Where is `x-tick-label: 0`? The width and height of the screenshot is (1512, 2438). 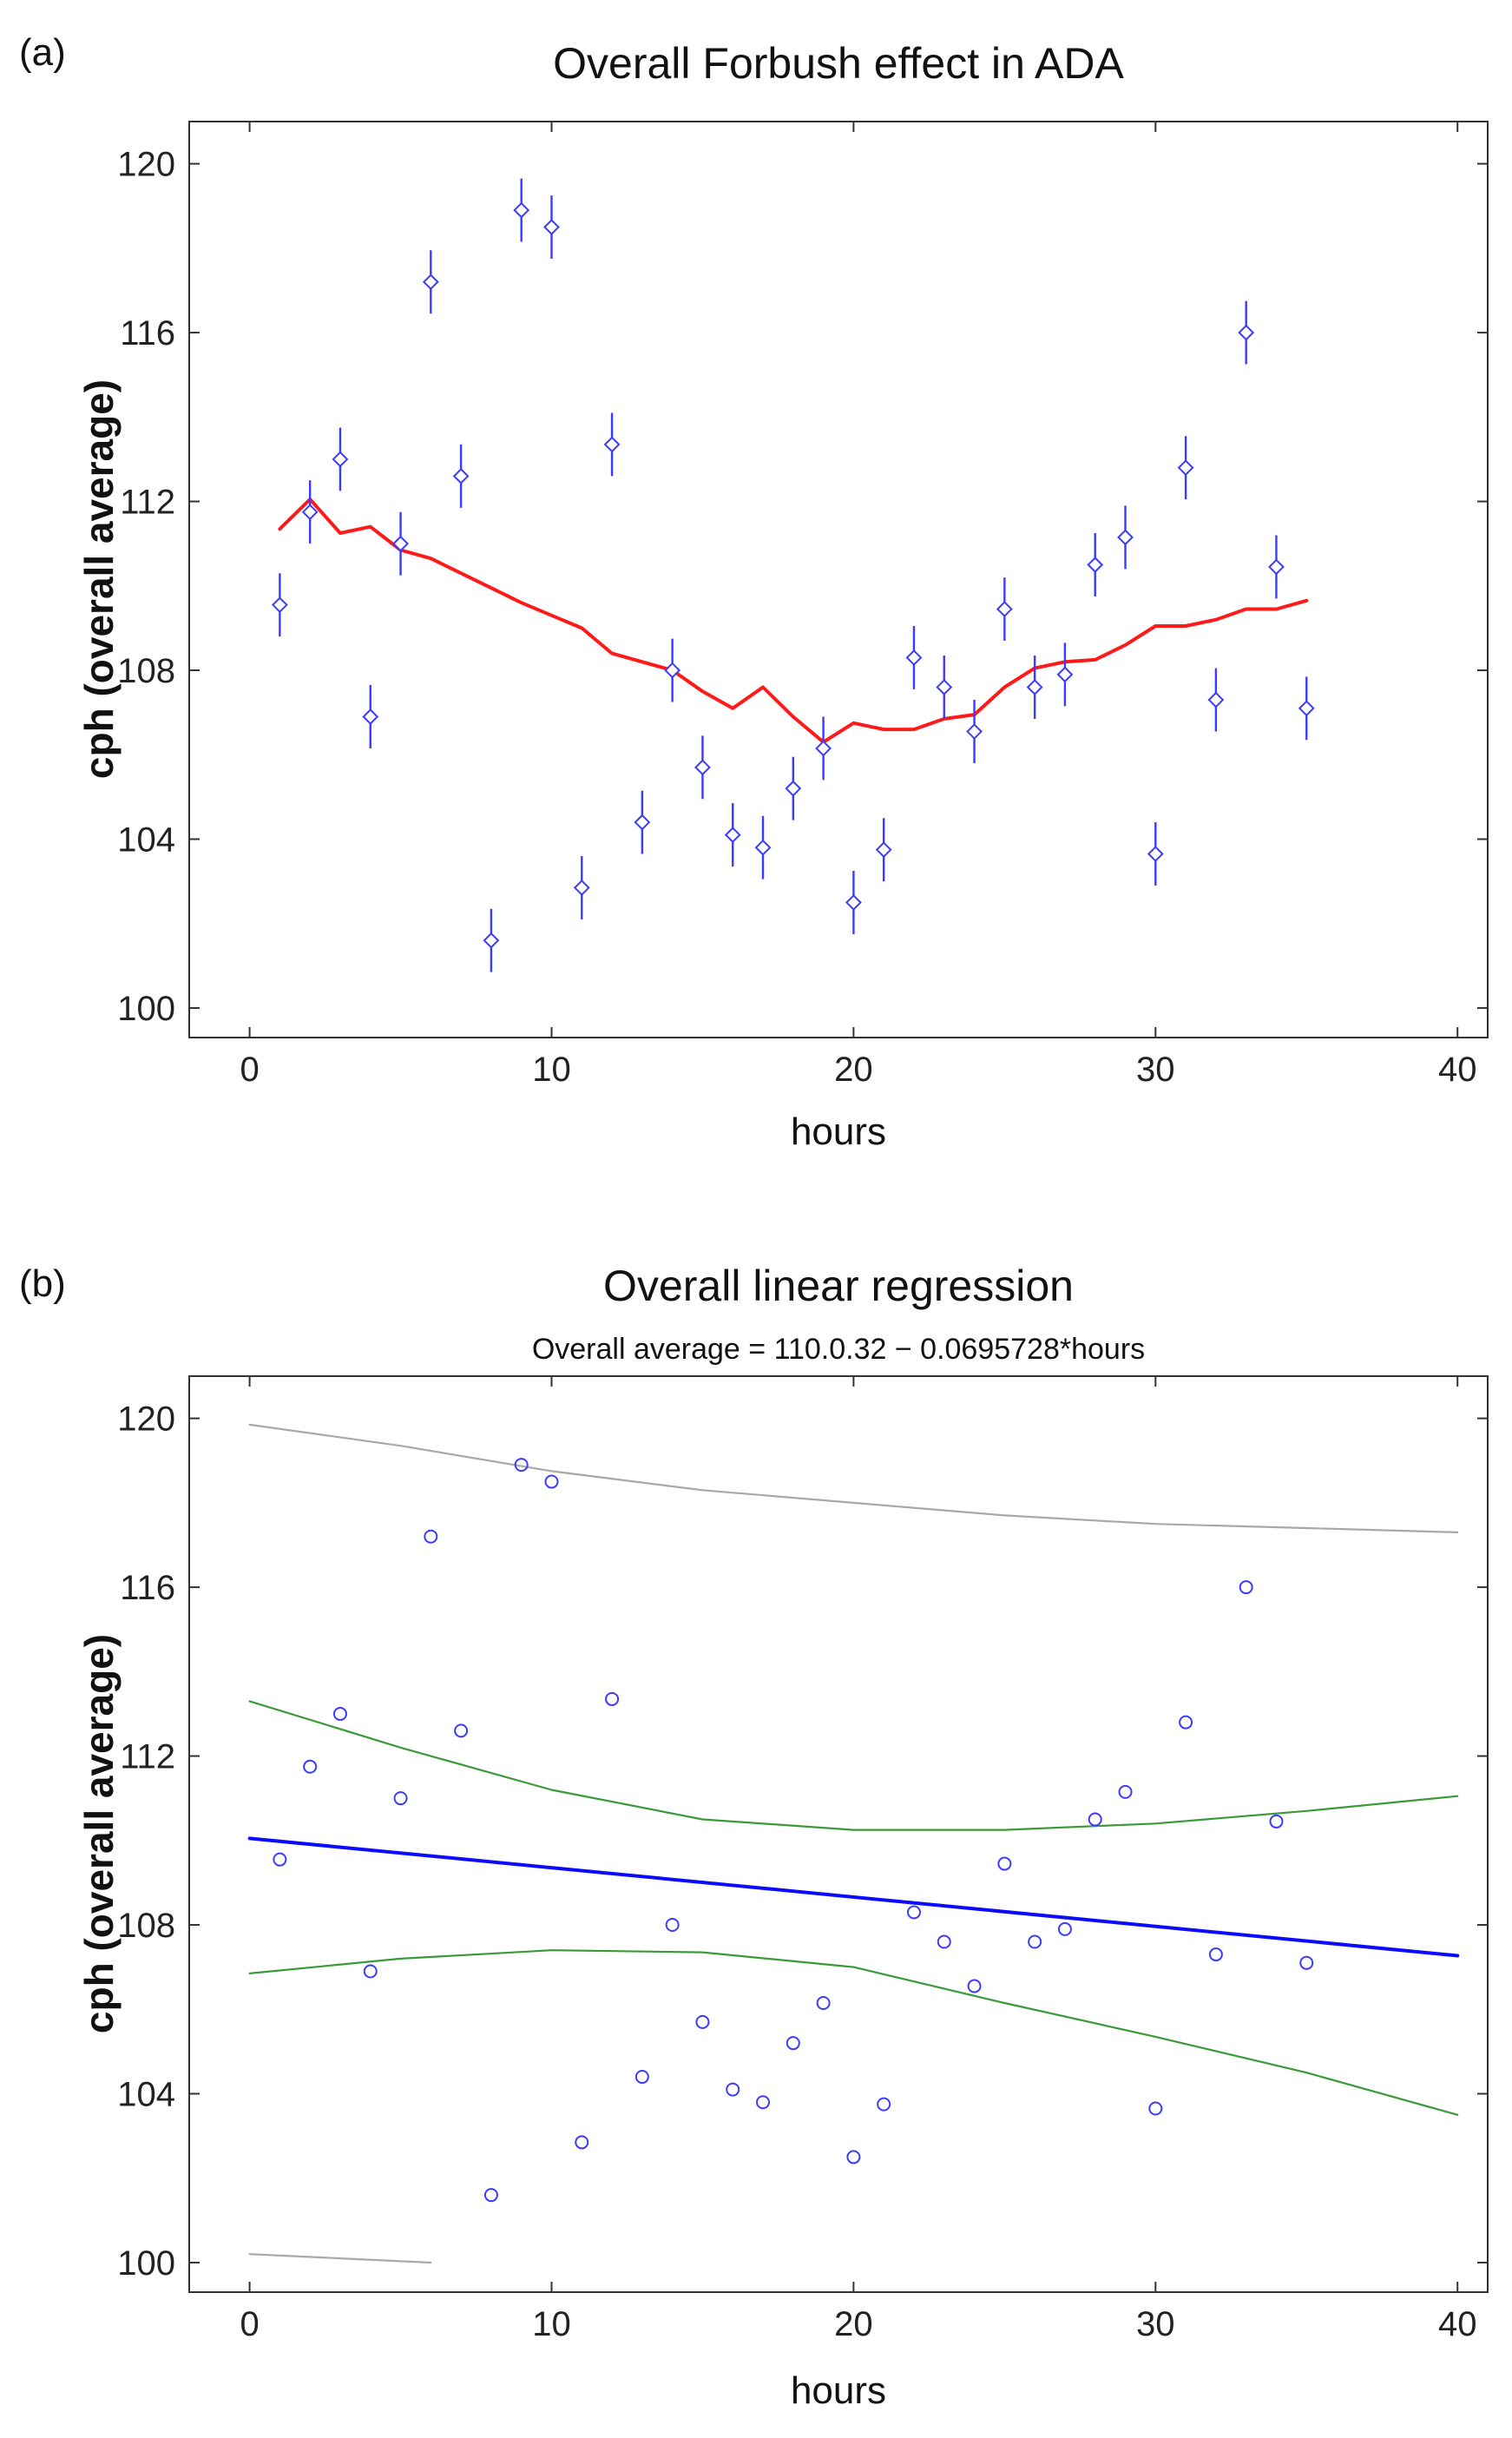 x-tick-label: 0 is located at coordinates (249, 1070).